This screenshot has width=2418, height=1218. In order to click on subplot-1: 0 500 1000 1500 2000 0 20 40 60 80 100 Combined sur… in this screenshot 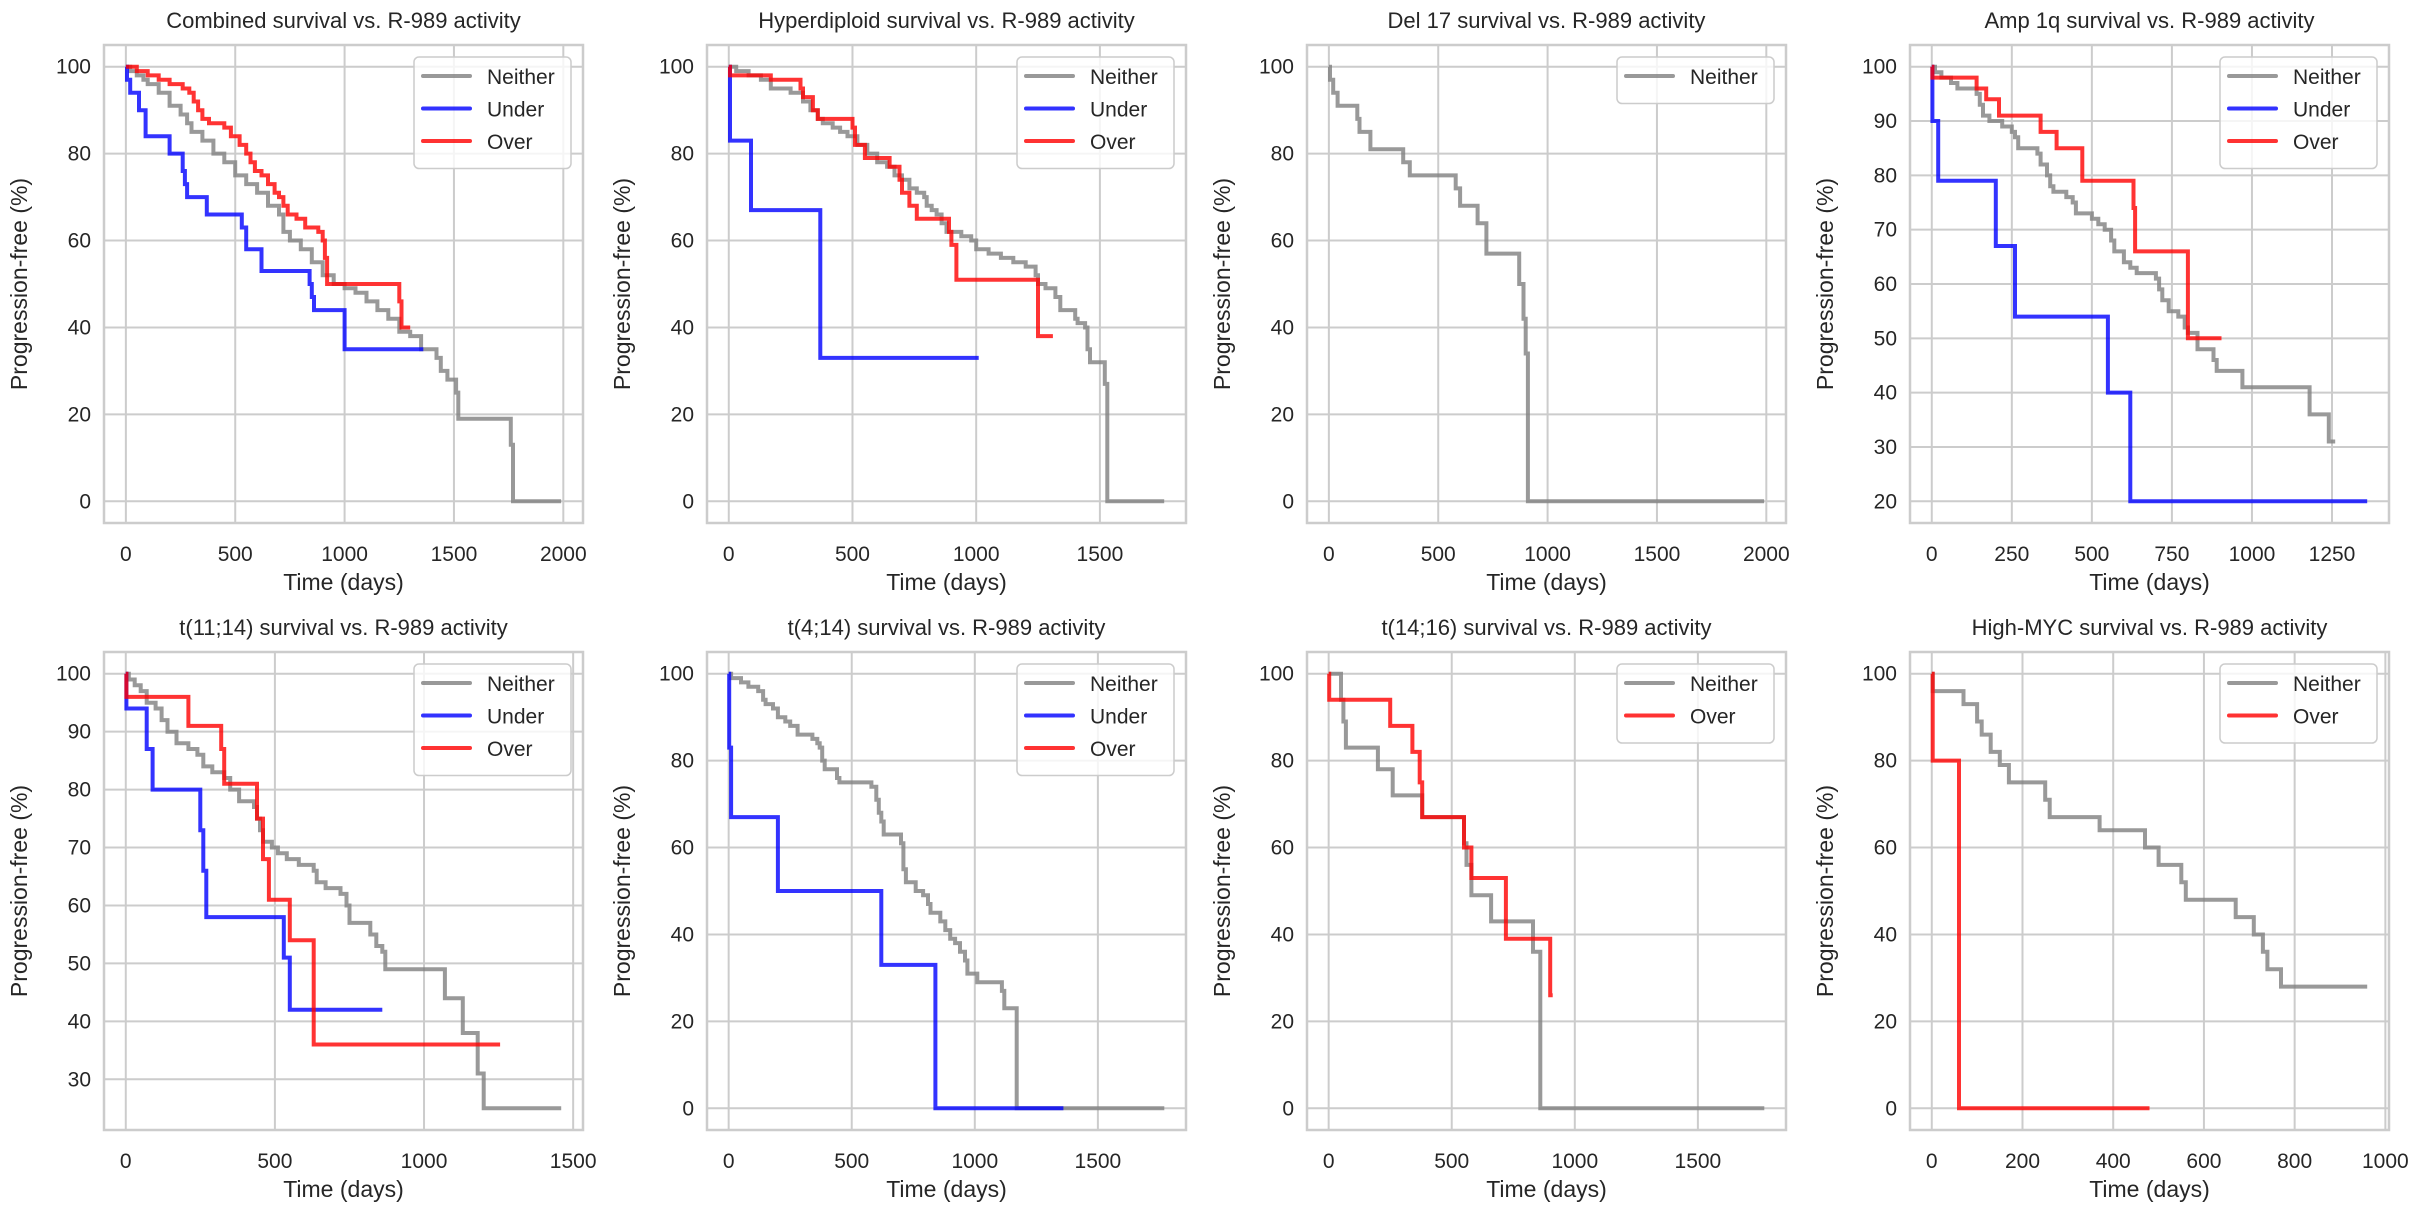, I will do `click(296, 301)`.